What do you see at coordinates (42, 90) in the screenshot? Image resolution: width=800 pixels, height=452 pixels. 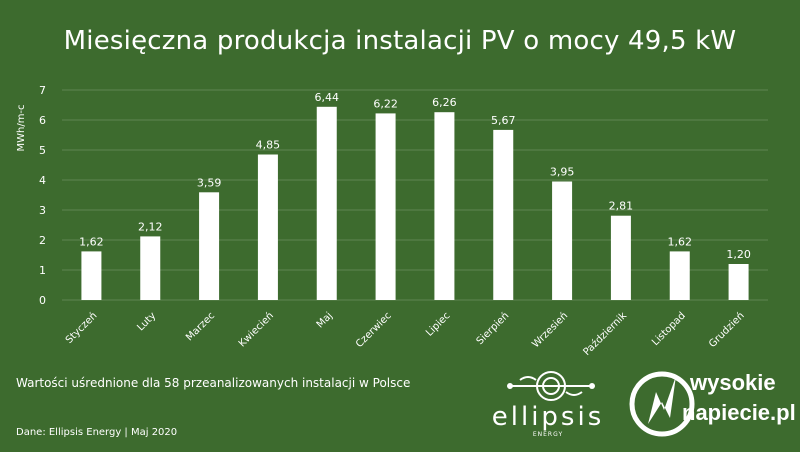 I see `y-tick-label: 7` at bounding box center [42, 90].